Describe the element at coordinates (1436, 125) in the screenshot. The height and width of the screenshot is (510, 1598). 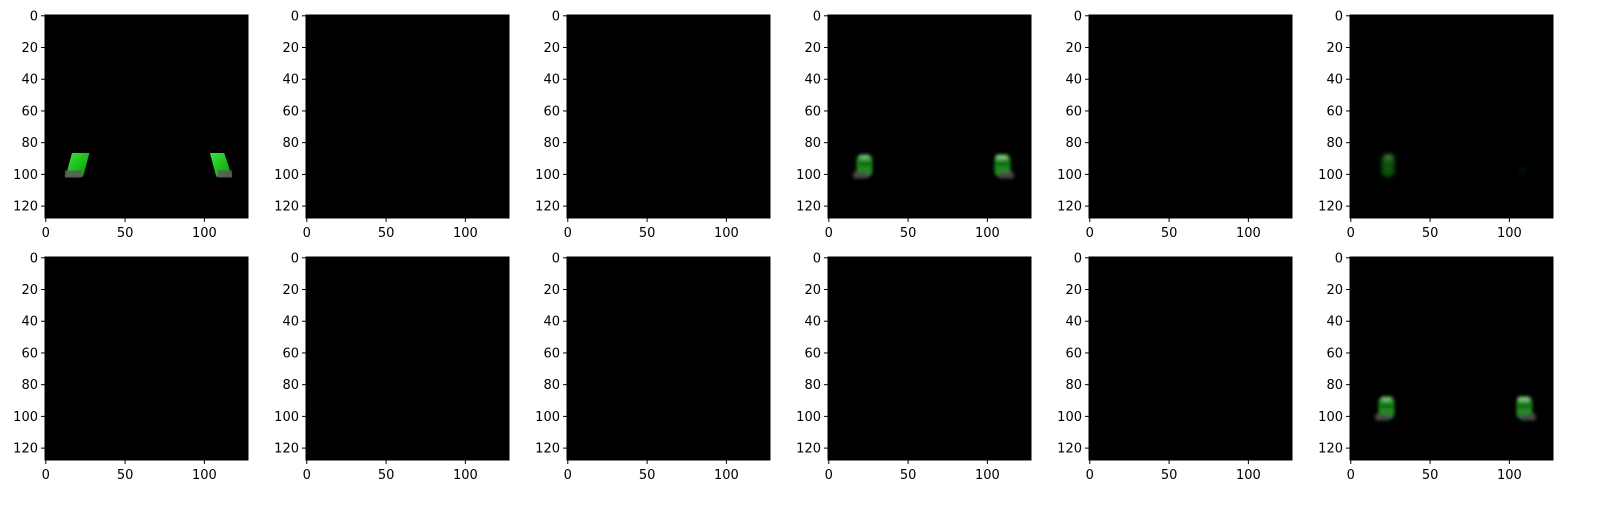
I see `panel-r1c6: 0 50 100 0 20 40 60 80 100 120` at that location.